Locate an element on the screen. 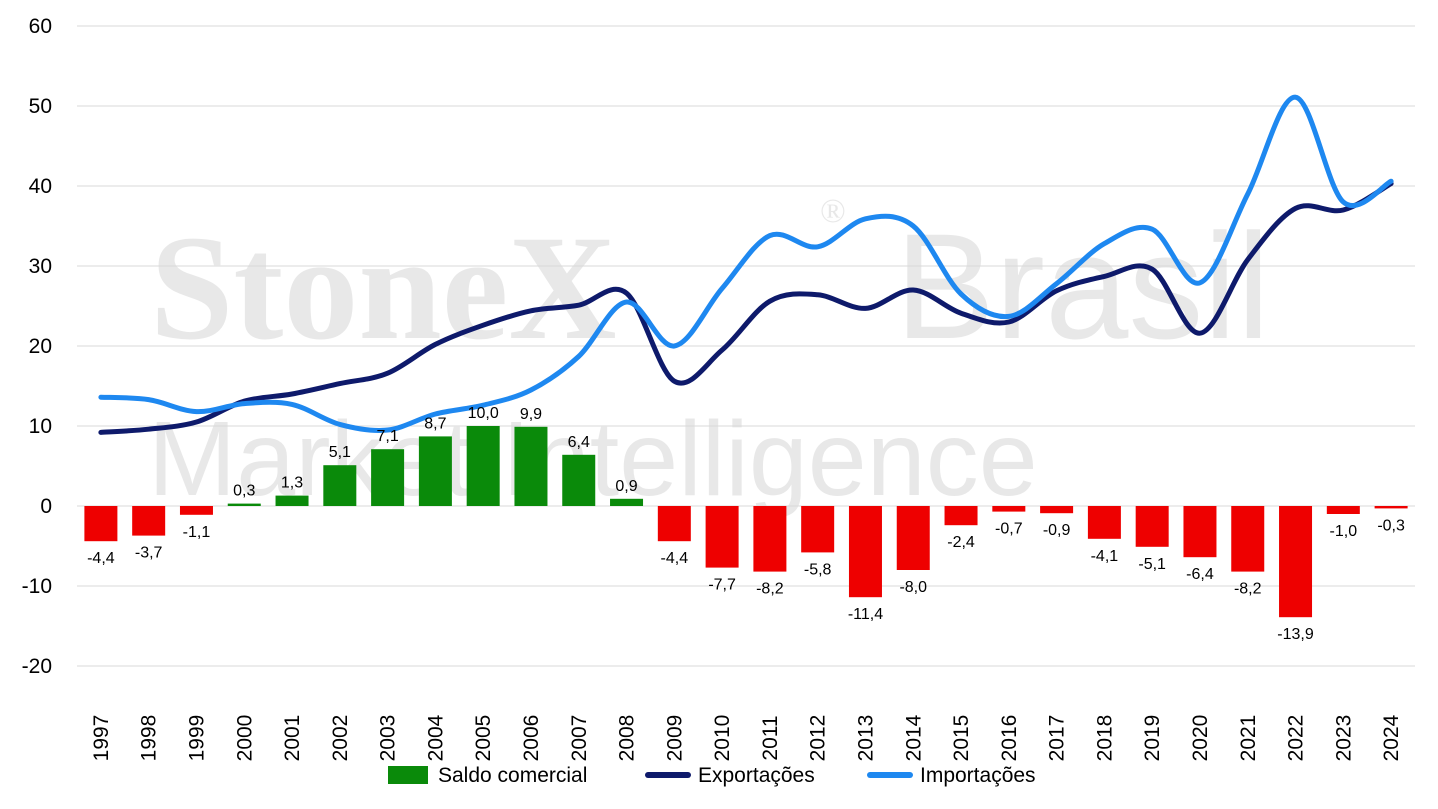 Image resolution: width=1438 pixels, height=809 pixels. bar-saldo-comercial-1999 is located at coordinates (196, 510).